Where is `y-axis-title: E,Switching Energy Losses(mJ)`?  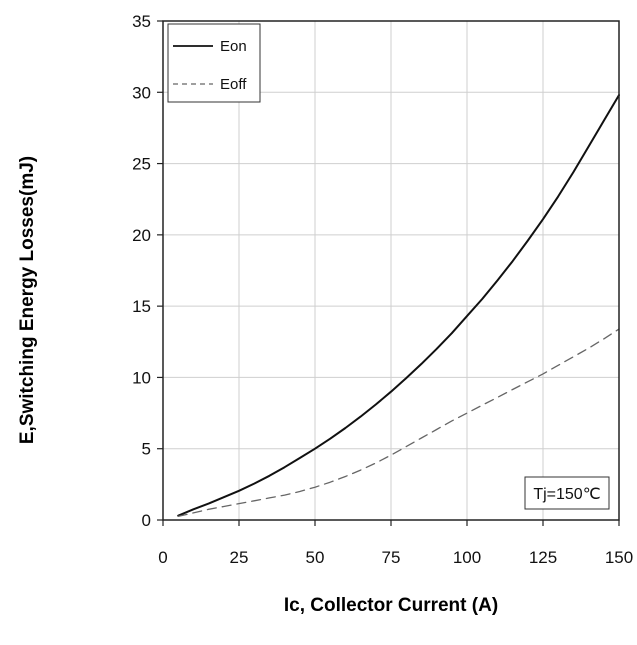
y-axis-title: E,Switching Energy Losses(mJ) is located at coordinates (27, 300).